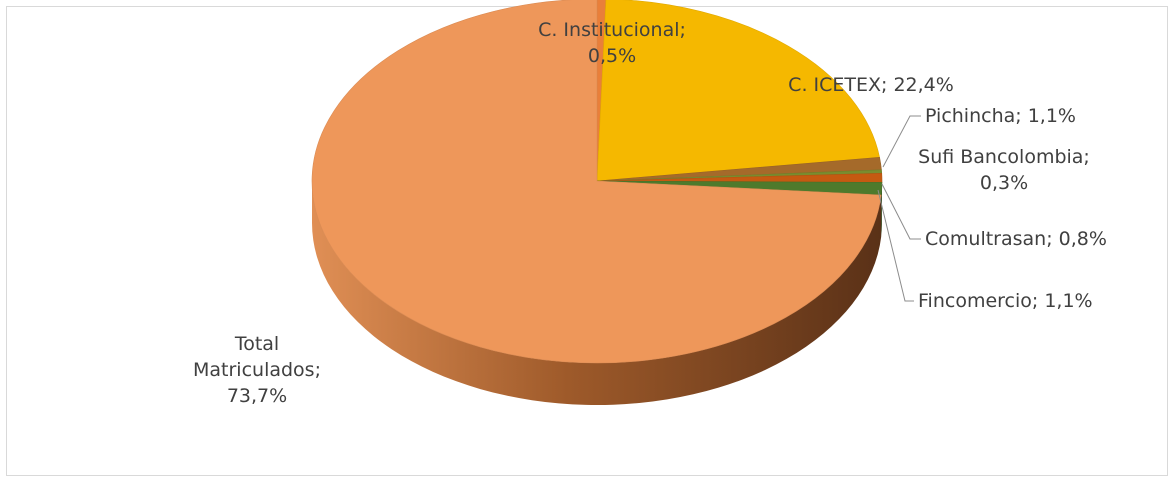 This screenshot has height=481, width=1175. I want to click on slice-c-icetex, so click(738, 91).